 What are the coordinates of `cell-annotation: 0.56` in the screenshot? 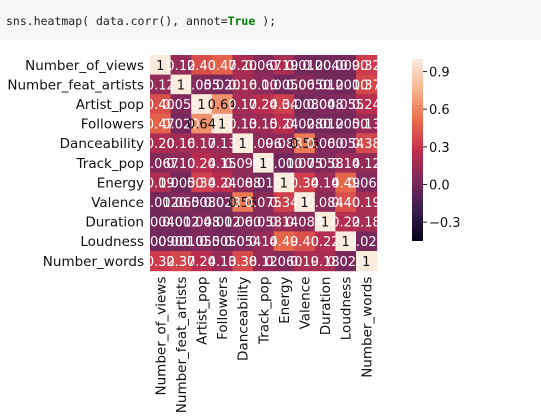 It's located at (304, 144).